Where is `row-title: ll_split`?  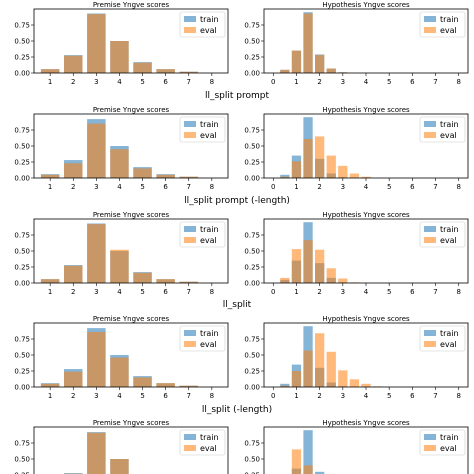 row-title: ll_split is located at coordinates (237, 305).